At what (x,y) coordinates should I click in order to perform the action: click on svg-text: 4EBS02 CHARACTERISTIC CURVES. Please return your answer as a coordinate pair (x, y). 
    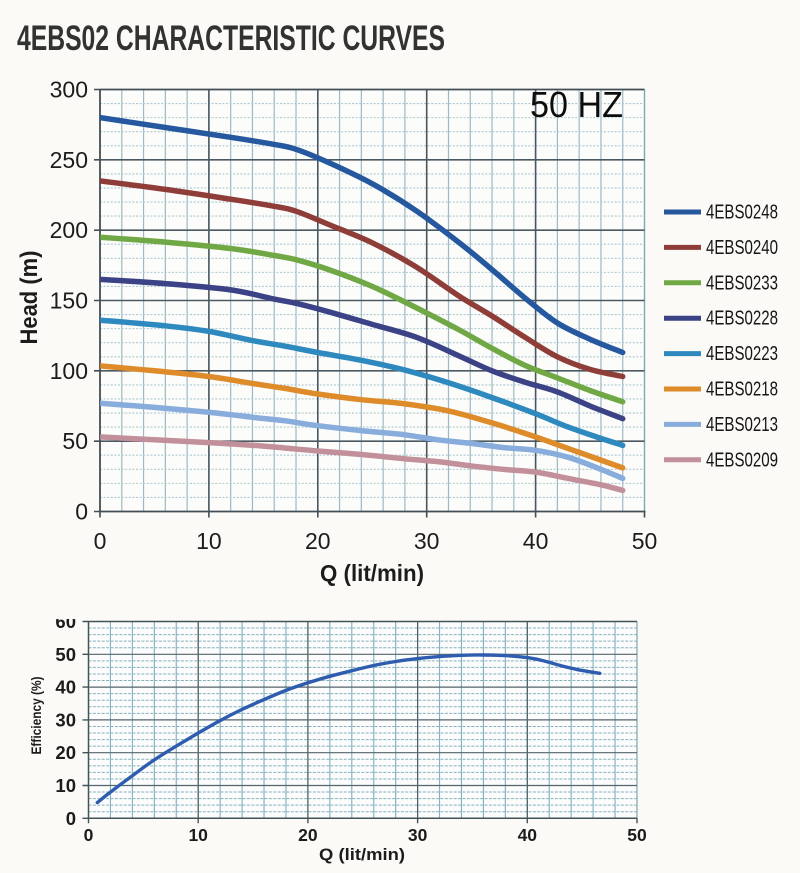
    Looking at the image, I should click on (231, 38).